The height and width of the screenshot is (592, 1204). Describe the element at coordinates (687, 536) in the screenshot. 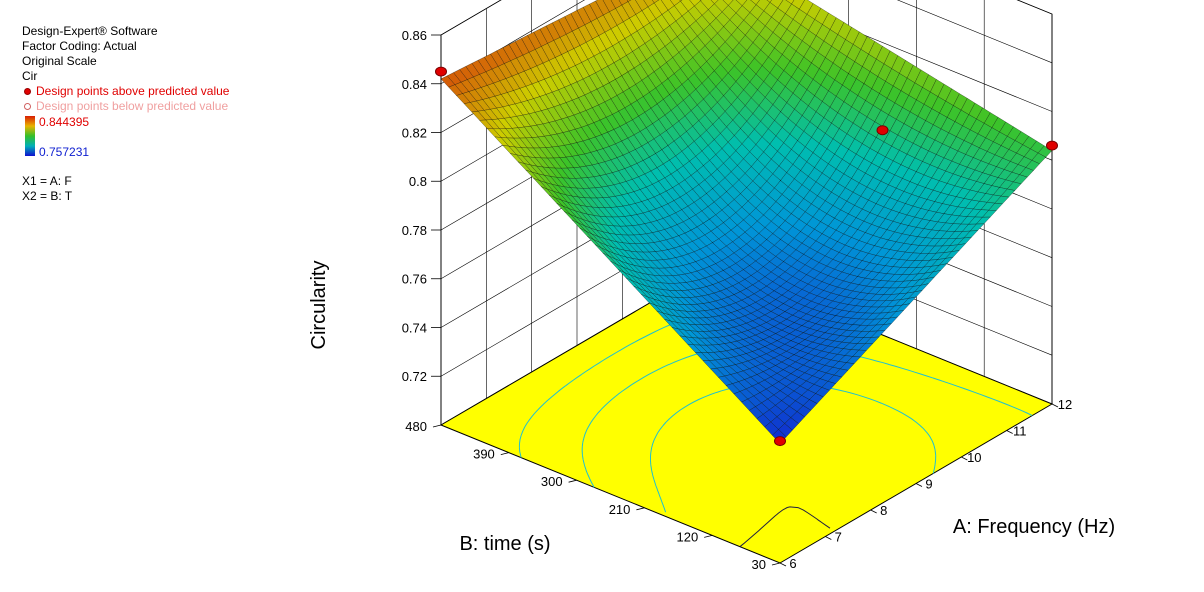

I see `y-tick-label: 120` at that location.